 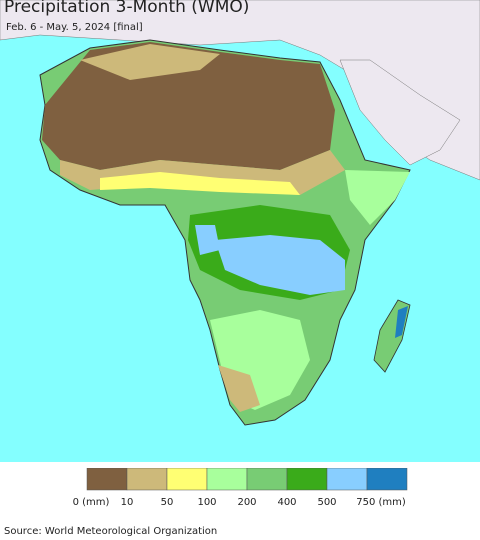 I want to click on legend-label: 200, so click(x=246, y=502).